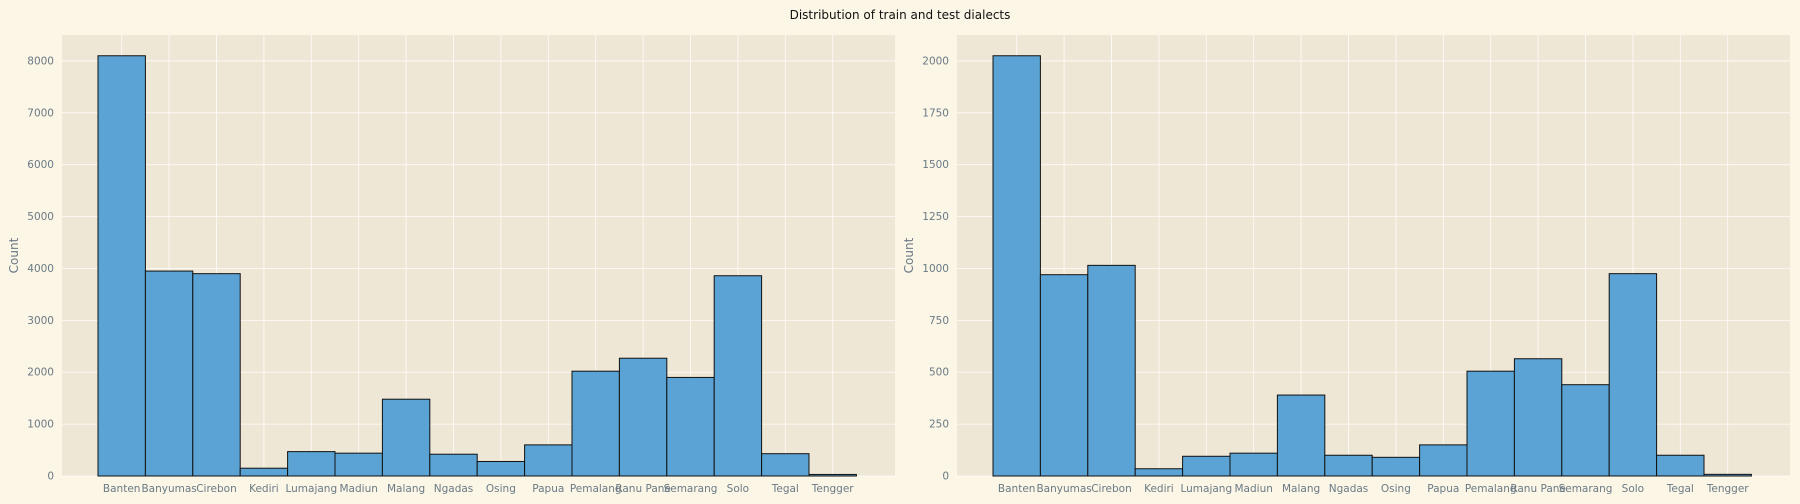 The image size is (1800, 504). What do you see at coordinates (40, 165) in the screenshot?
I see `y-tick-label: 6000` at bounding box center [40, 165].